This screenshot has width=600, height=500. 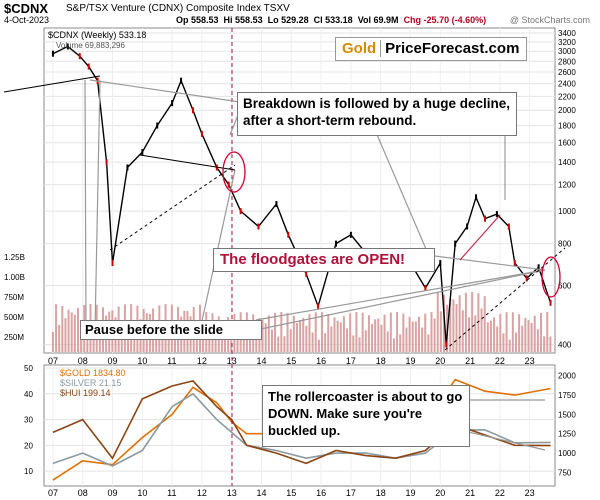 I want to click on y-right-tick-label: 1000, so click(x=567, y=211).